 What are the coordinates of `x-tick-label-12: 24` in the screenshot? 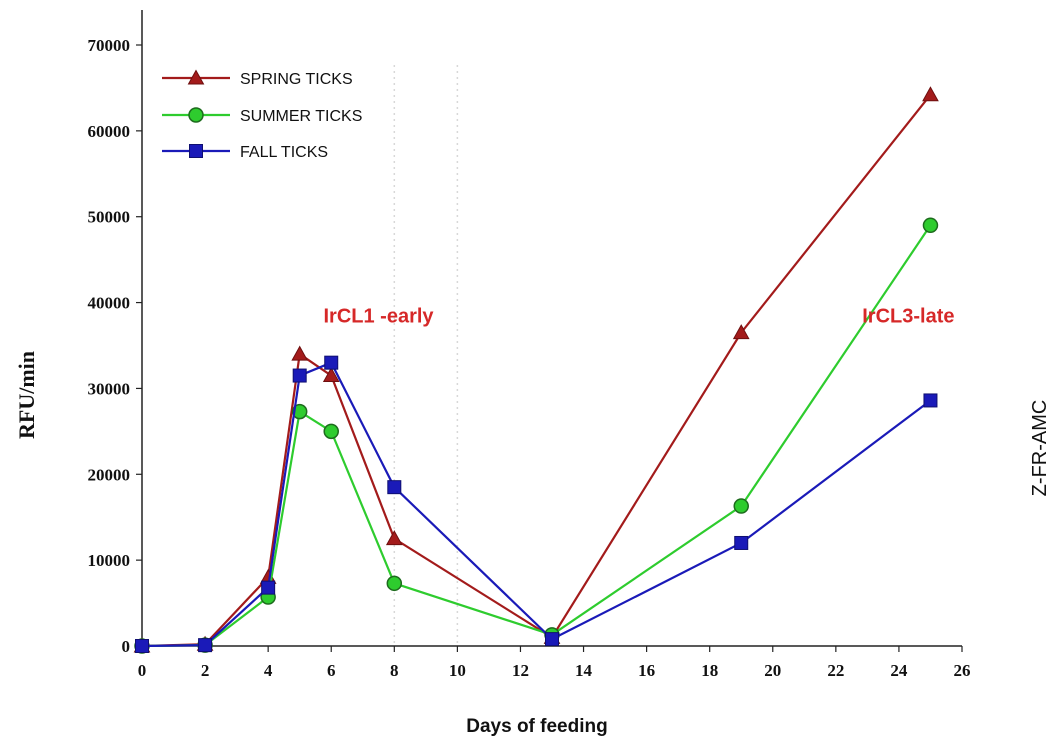 It's located at (899, 670).